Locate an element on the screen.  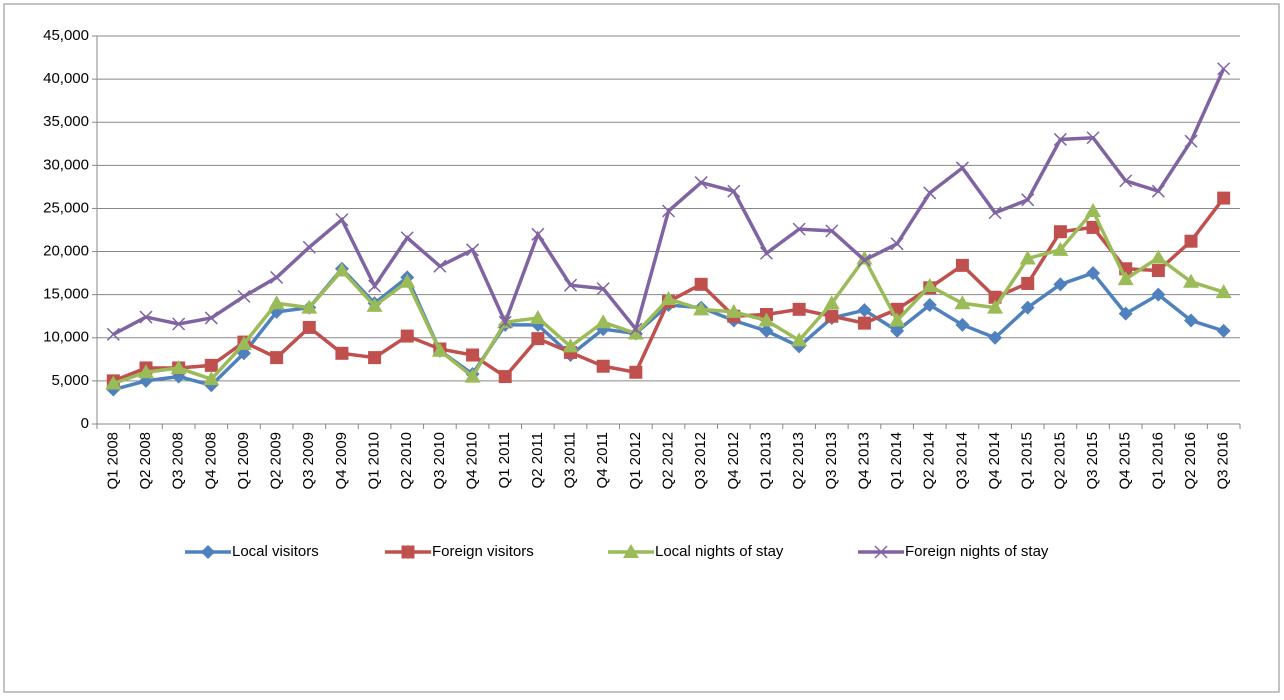
y-tick-label: 5,000 is located at coordinates (70, 380).